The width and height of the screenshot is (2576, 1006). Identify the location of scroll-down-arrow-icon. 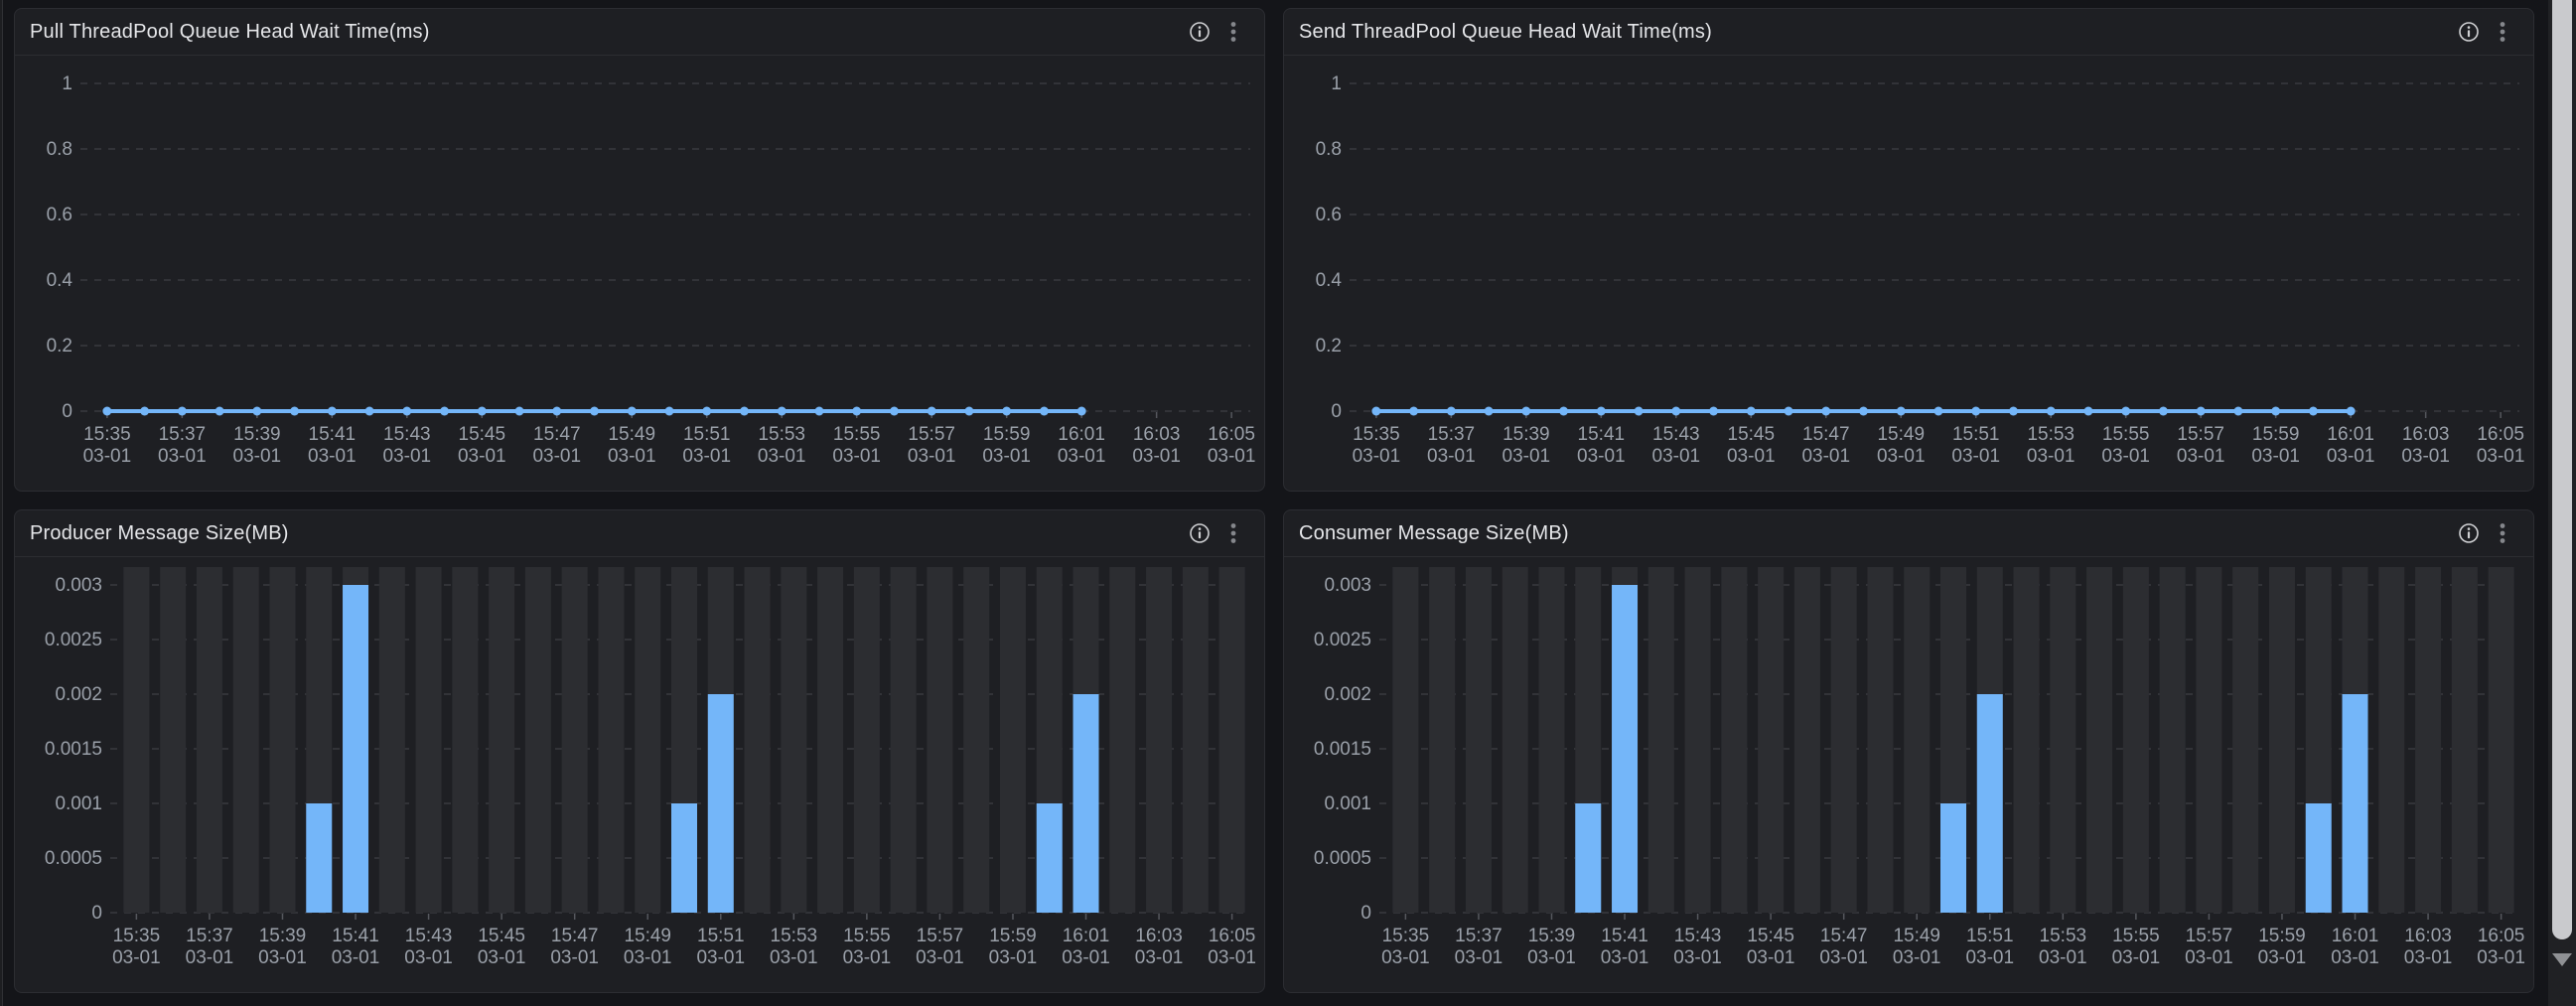
(2562, 959).